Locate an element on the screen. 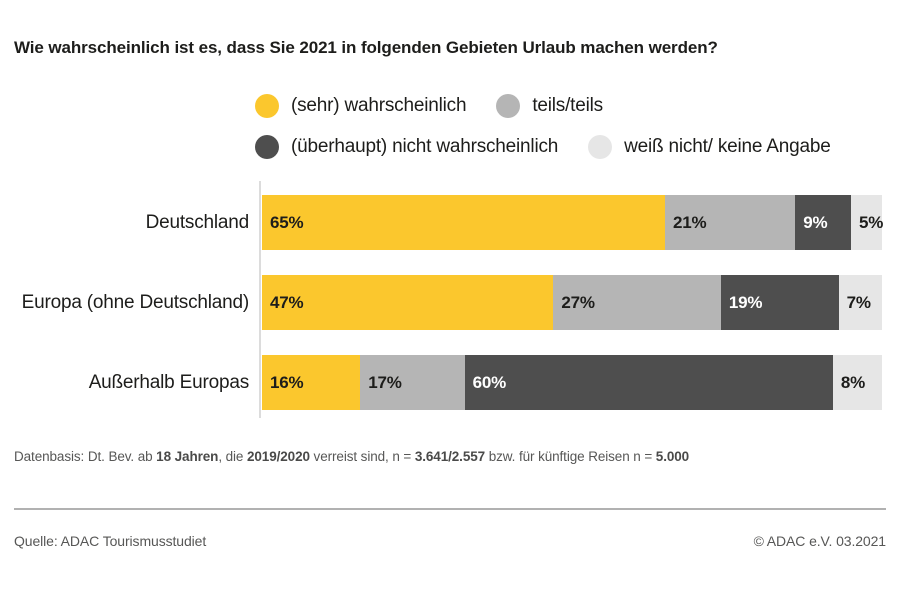 This screenshot has height=591, width=900. value-label: 65% is located at coordinates (287, 222).